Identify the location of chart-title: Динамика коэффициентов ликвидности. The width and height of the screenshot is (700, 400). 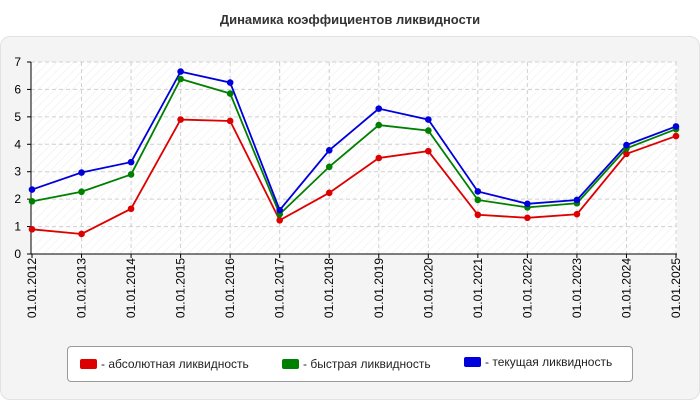
(350, 19).